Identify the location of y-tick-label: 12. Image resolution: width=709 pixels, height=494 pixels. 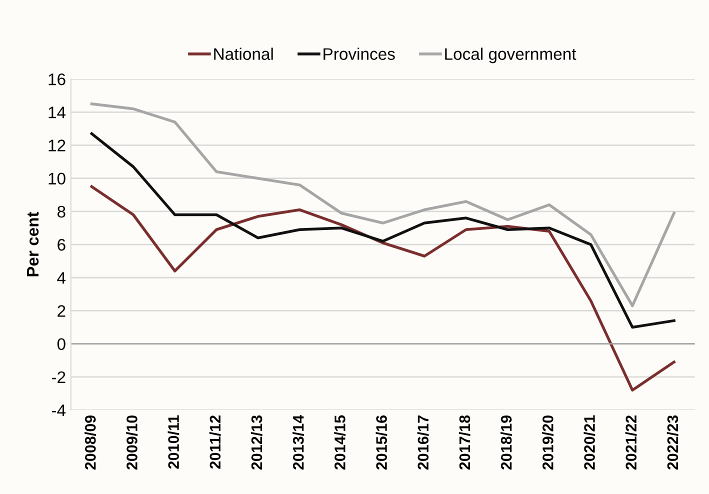
(57, 146).